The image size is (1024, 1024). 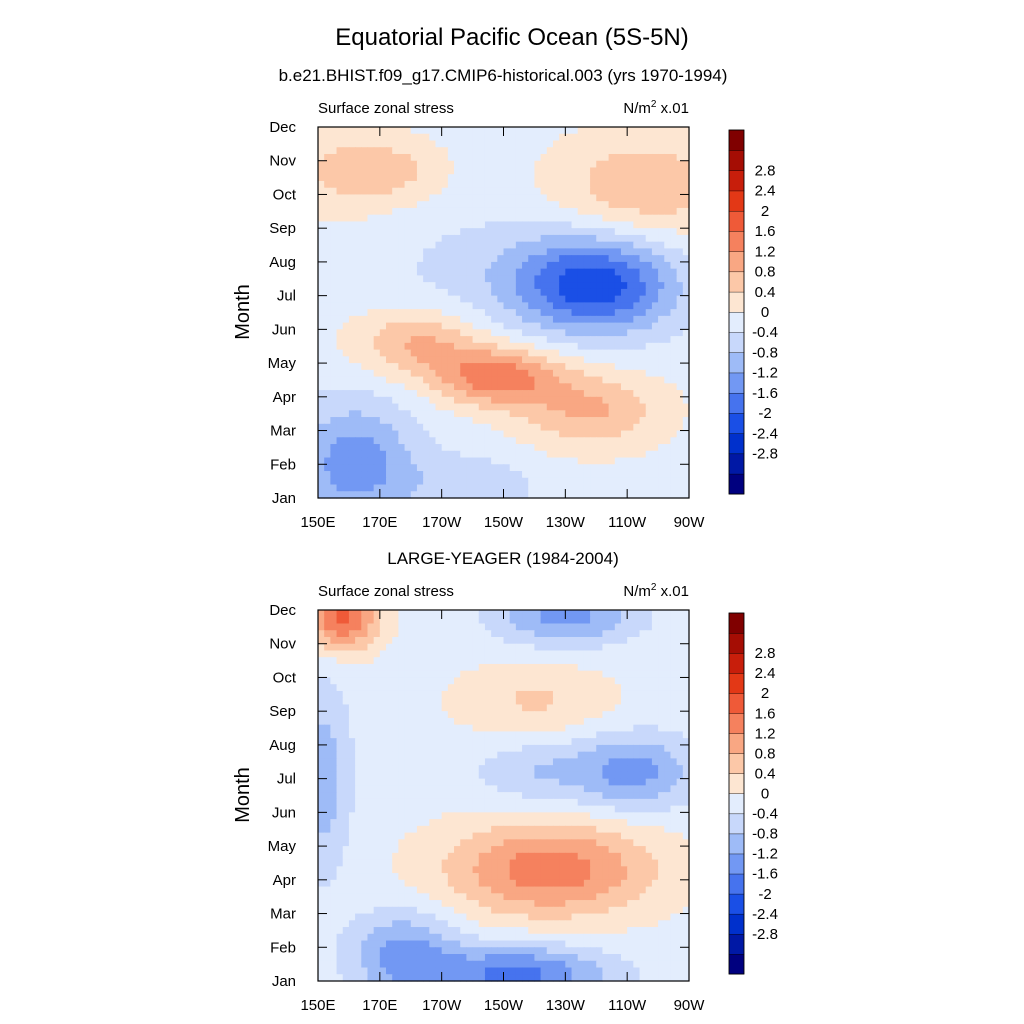 What do you see at coordinates (284, 498) in the screenshot?
I see `y-tick-label: Jan` at bounding box center [284, 498].